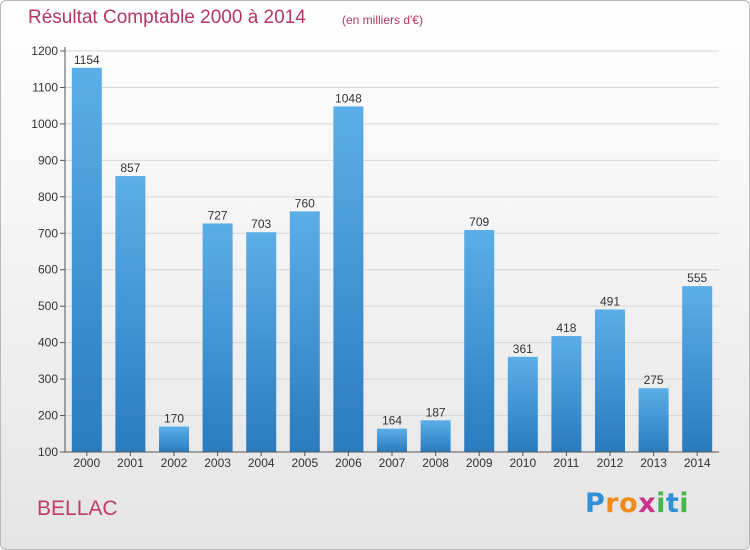 The image size is (750, 550). Describe the element at coordinates (382, 20) in the screenshot. I see `chart-subtitle: (en milliers d'€)` at that location.